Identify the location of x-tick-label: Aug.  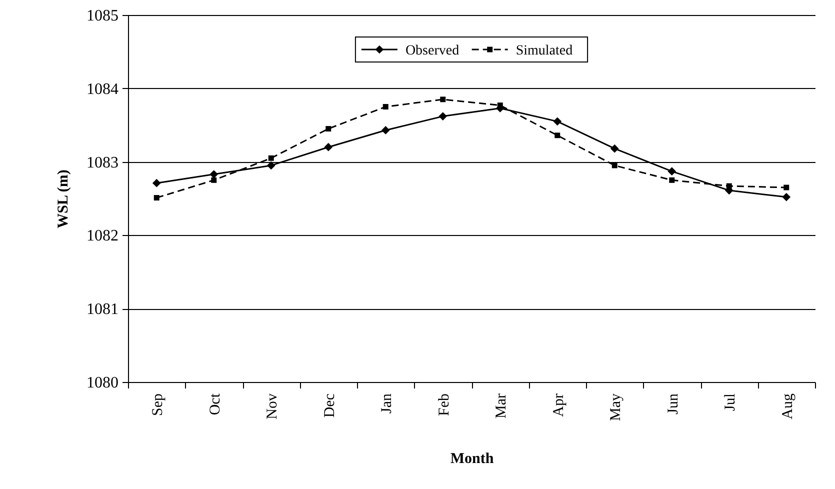
(788, 406).